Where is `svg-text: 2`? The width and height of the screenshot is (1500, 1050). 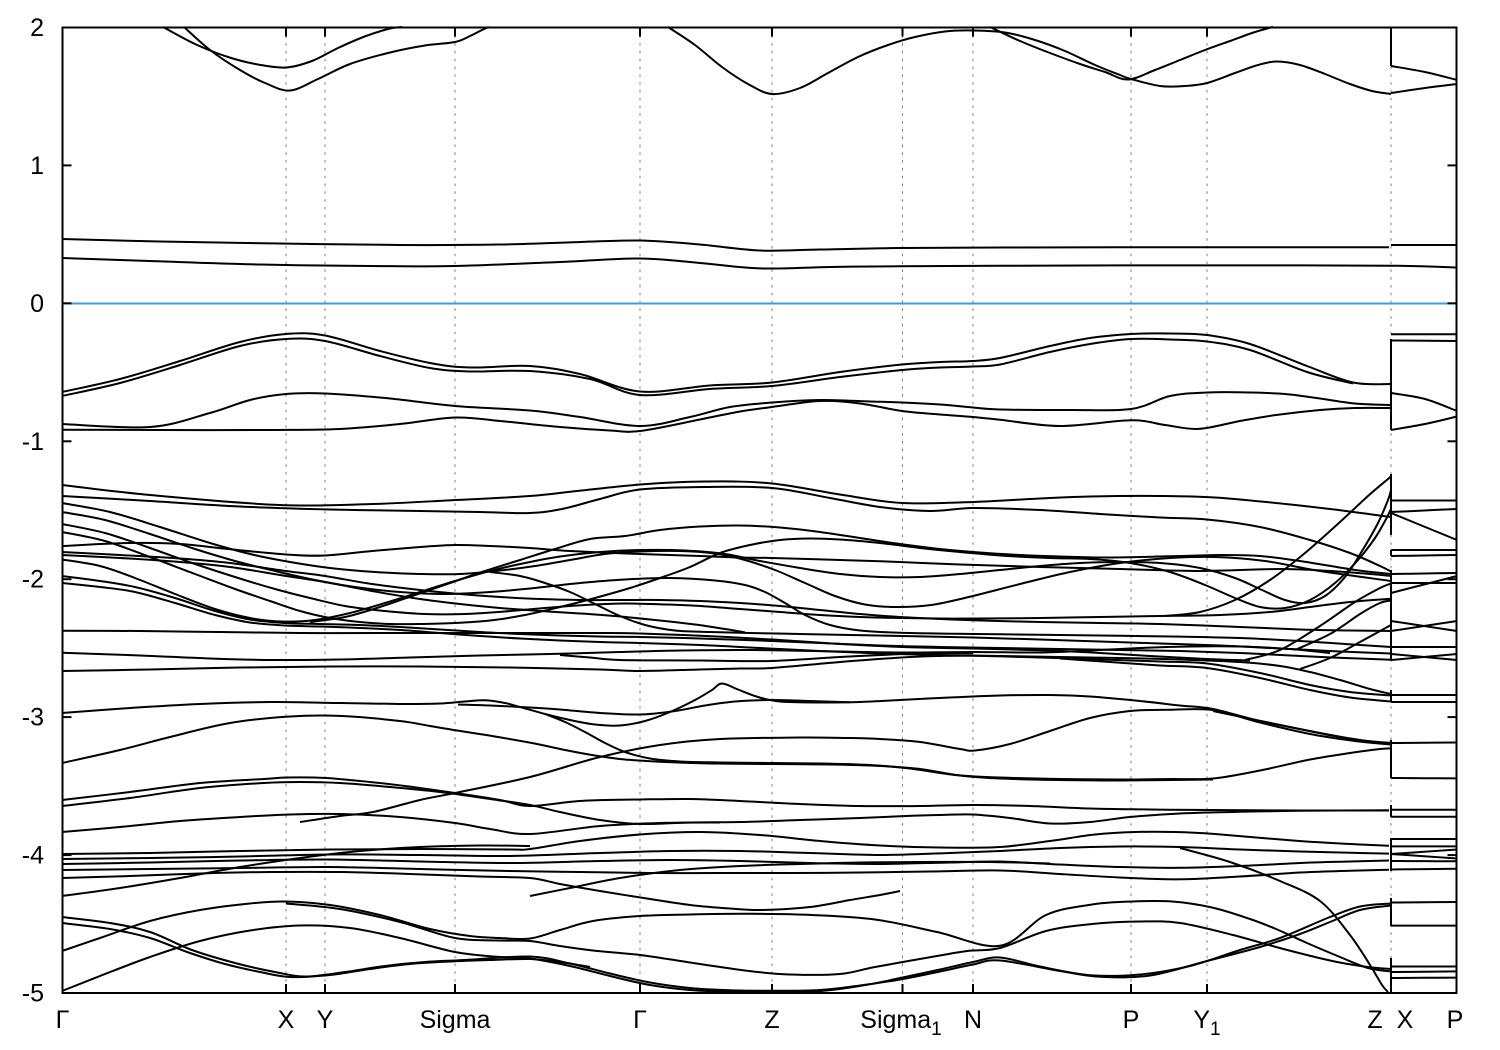
svg-text: 2 is located at coordinates (37, 28).